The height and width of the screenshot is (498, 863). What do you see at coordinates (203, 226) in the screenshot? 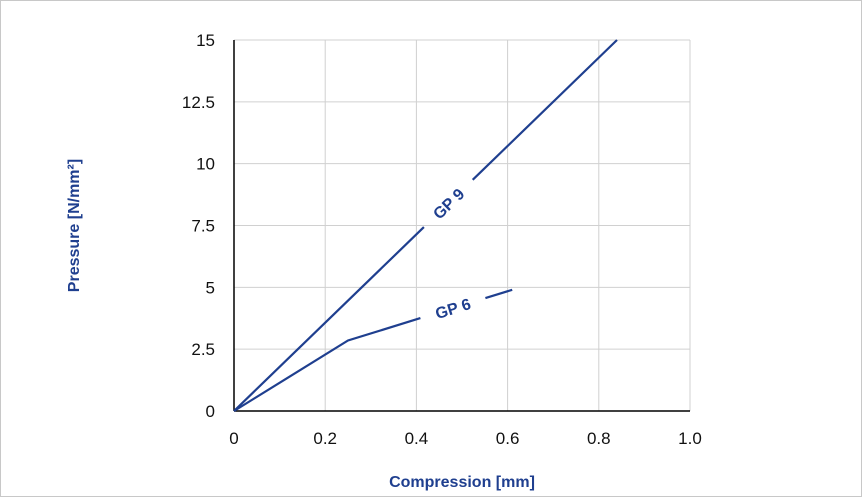
I see `y-tick-label: 7.5` at bounding box center [203, 226].